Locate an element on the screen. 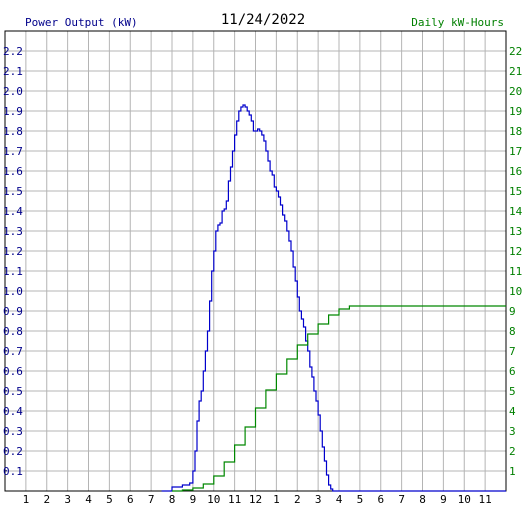 The image size is (527, 510). y-left-tick-label: 0.1 is located at coordinates (13, 471).